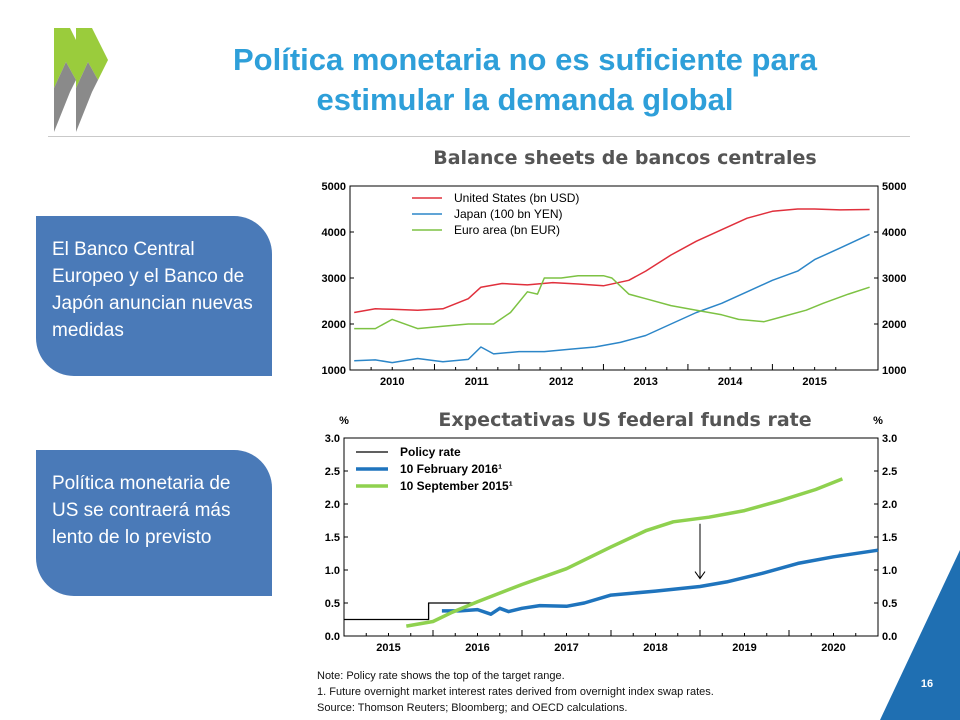 Image resolution: width=960 pixels, height=720 pixels. Describe the element at coordinates (332, 439) in the screenshot. I see `y-tick-label-left: 3.0` at that location.